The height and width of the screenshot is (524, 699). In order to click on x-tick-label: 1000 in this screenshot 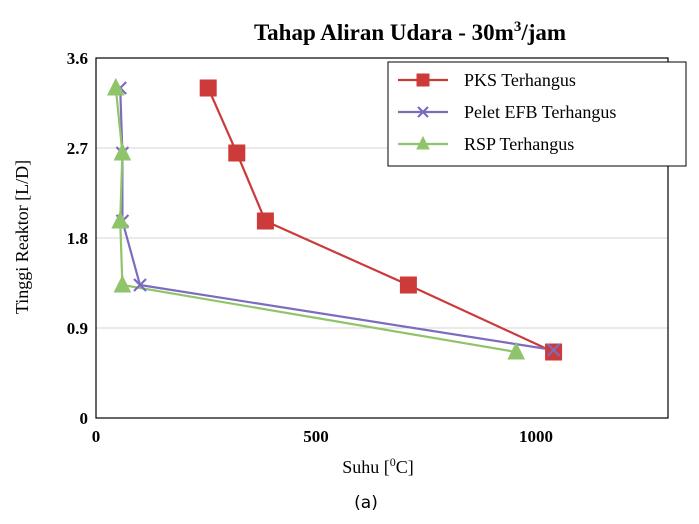, I will do `click(536, 436)`.